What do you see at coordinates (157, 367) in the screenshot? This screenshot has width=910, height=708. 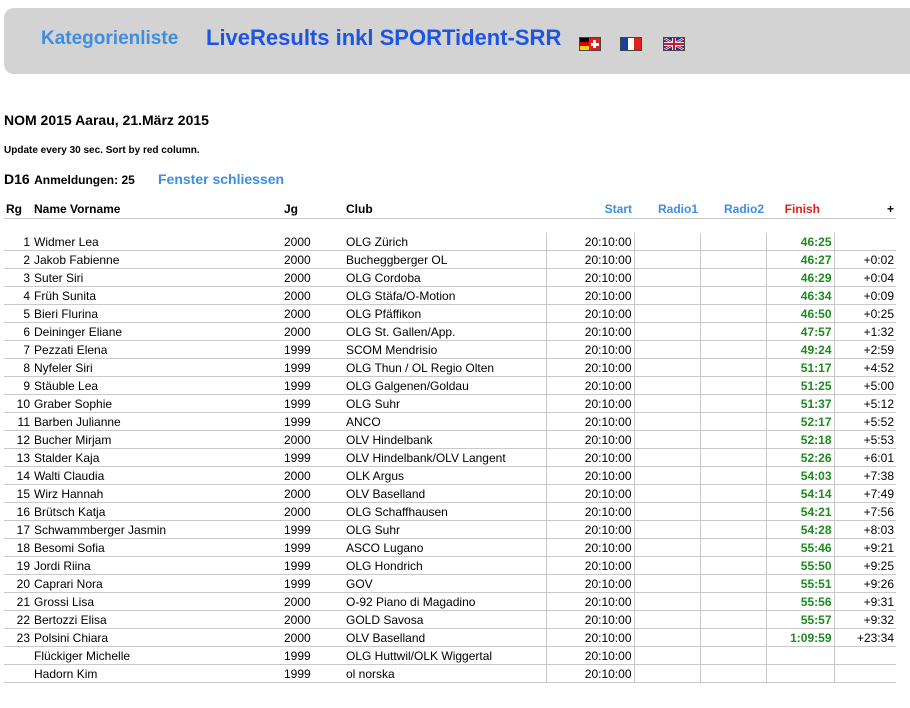 I see `athlete-name: Nyfeler Siri` at bounding box center [157, 367].